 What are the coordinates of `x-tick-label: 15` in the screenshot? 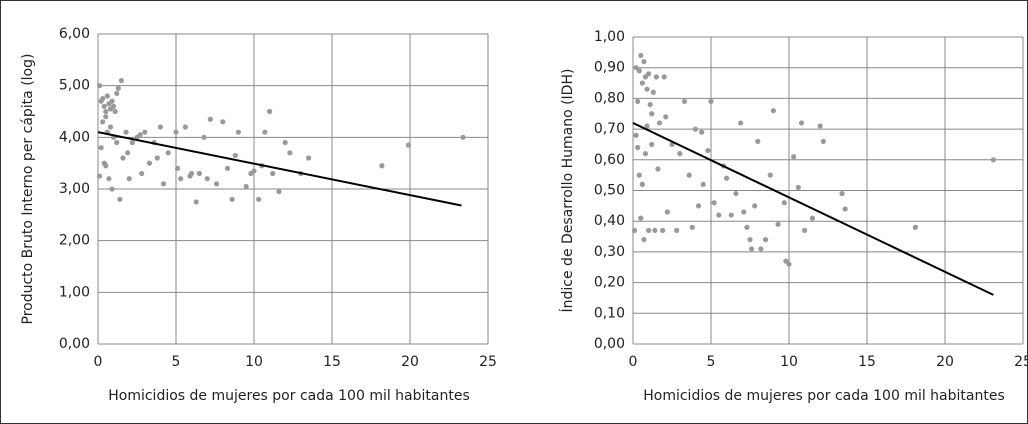 It's located at (867, 362).